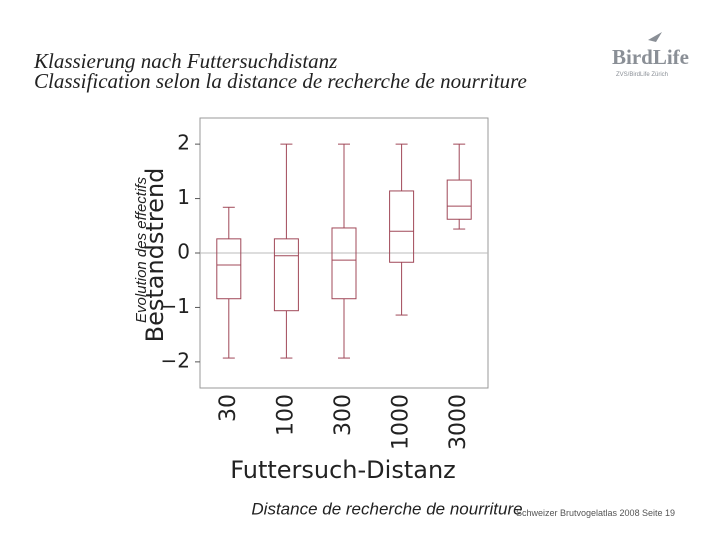  Describe the element at coordinates (343, 470) in the screenshot. I see `x-axis-label: Futtersuch-Distanz` at that location.